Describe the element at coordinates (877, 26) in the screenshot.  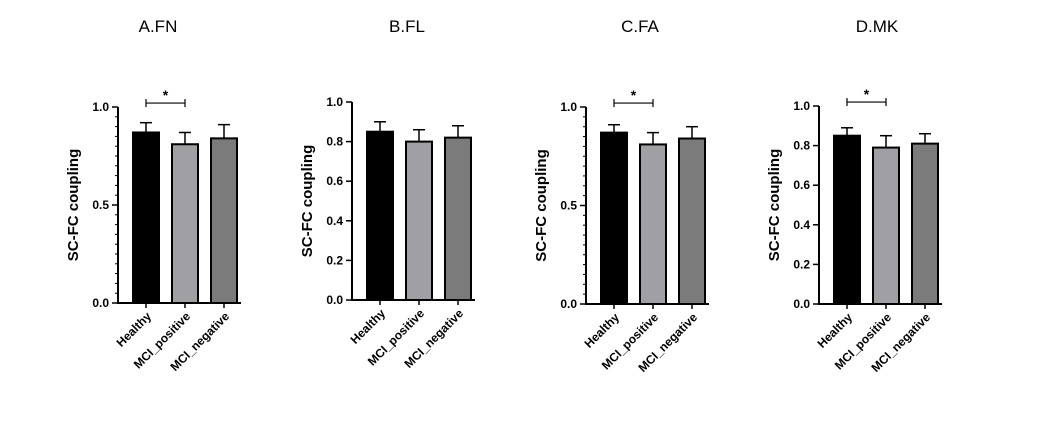
I see `panel-title: D.MK` at that location.